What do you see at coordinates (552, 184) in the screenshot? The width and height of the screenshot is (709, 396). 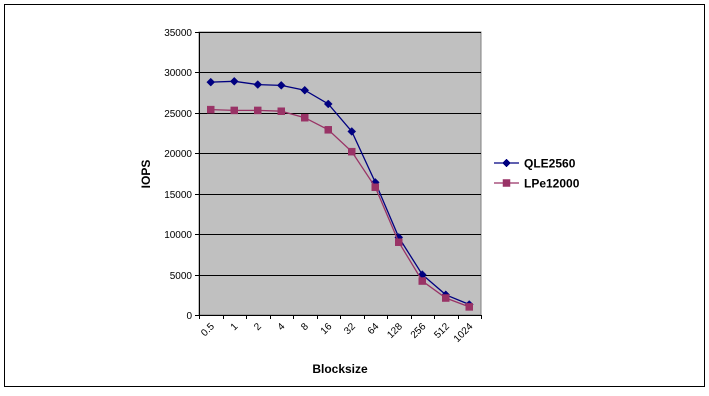 I see `legend-label-lpe12000: LPe12000` at bounding box center [552, 184].